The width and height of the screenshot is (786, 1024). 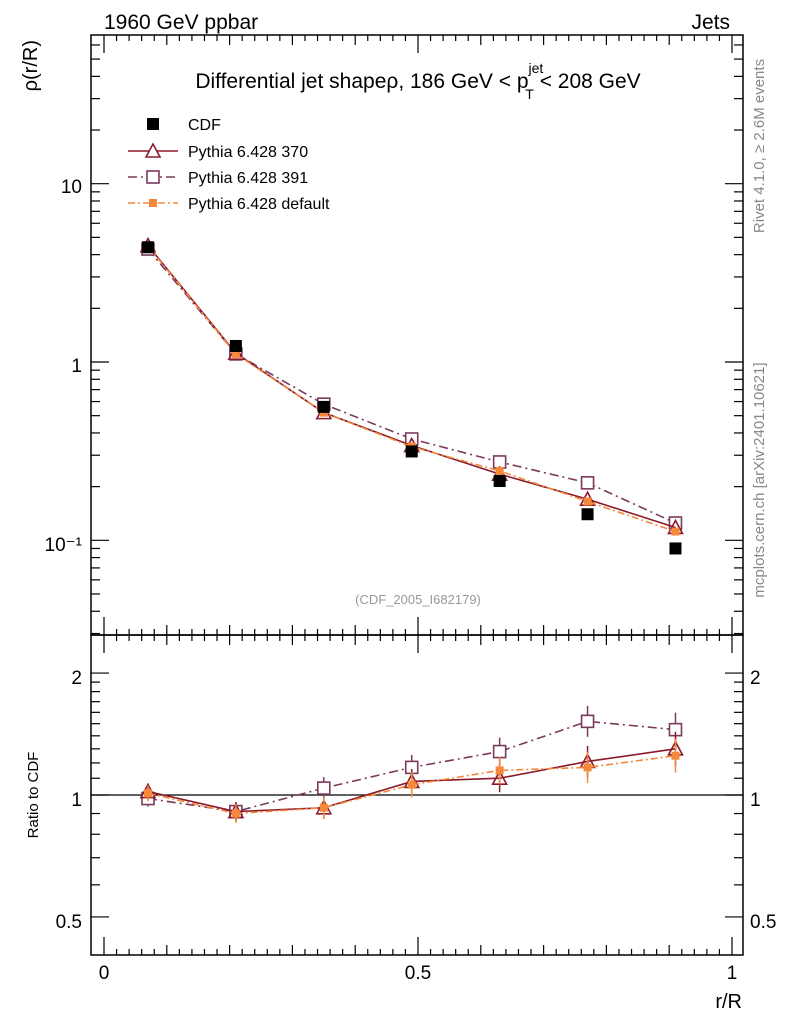 I want to click on title-prefix: Differential jet shapeρ, 186 GeV < p, so click(x=361, y=81).